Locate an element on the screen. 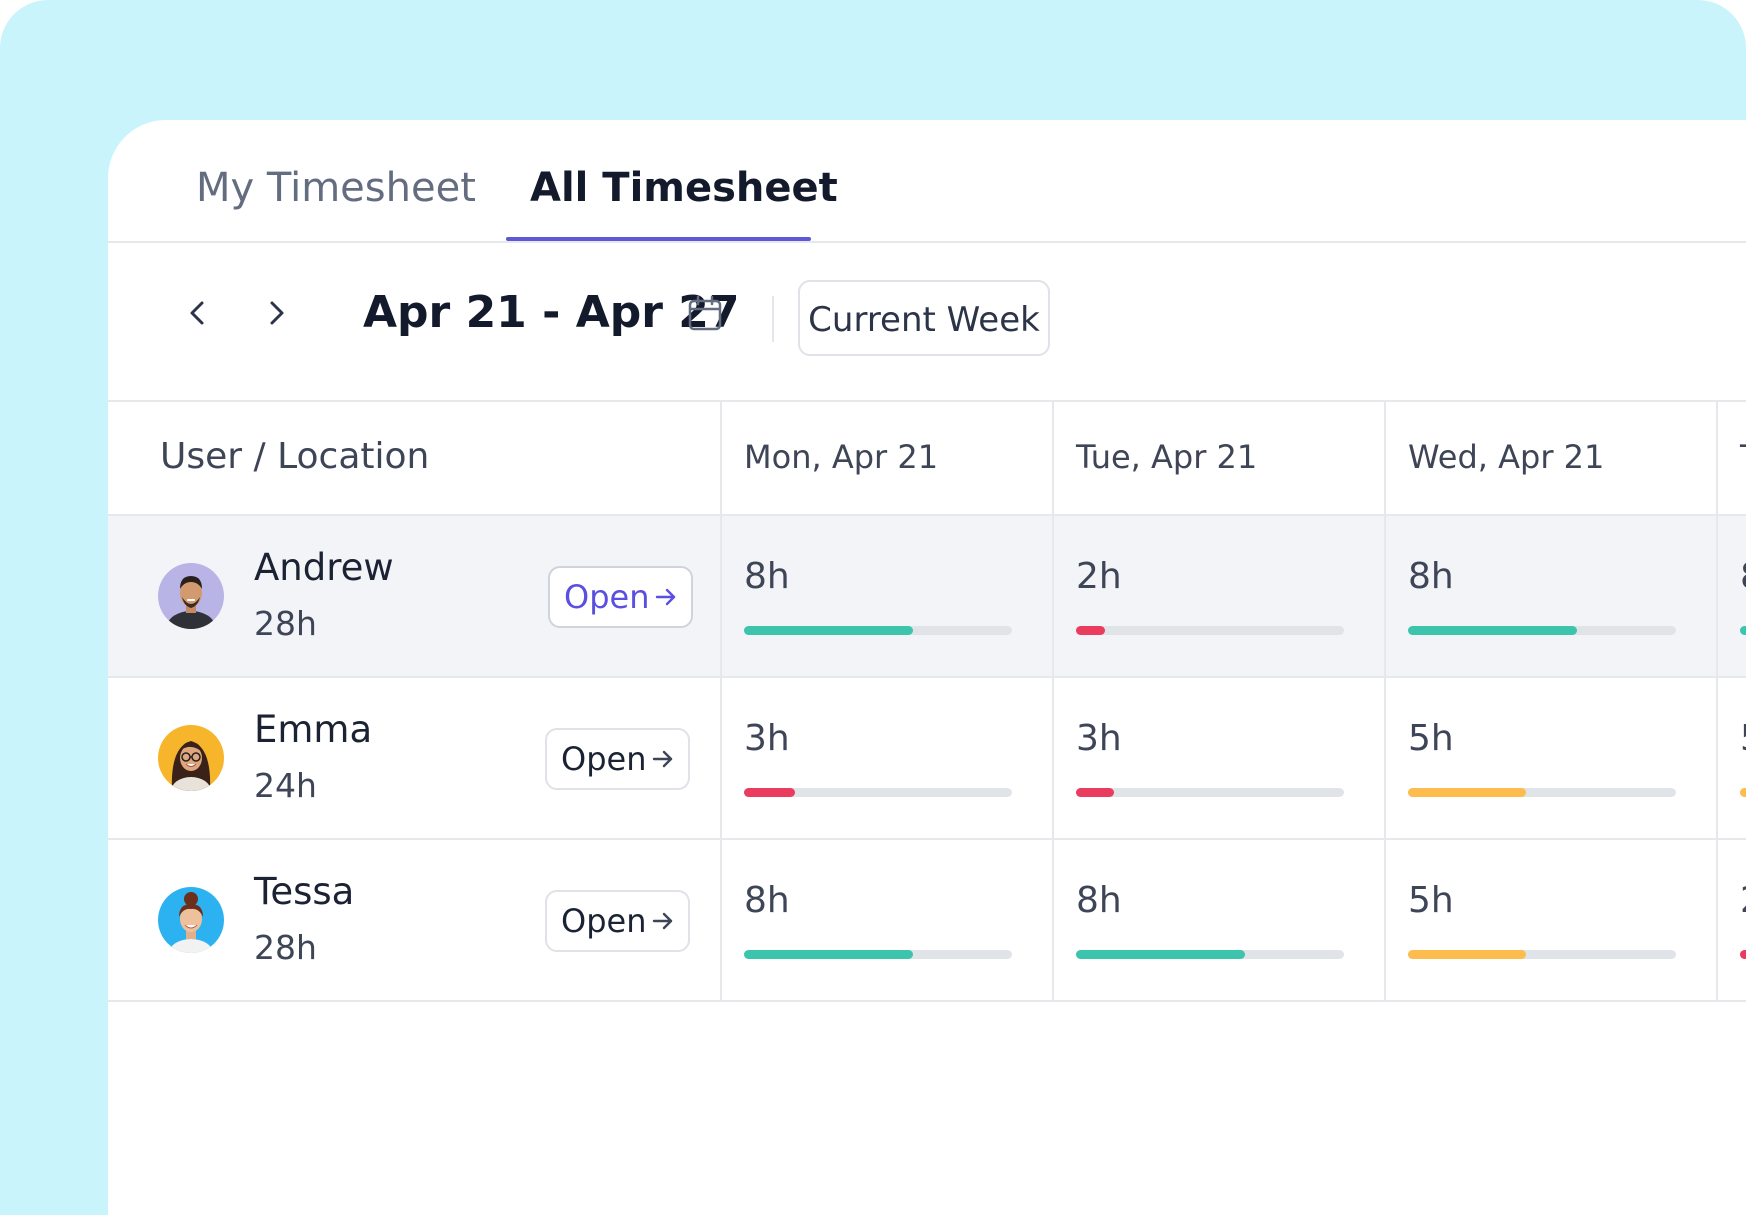 This screenshot has width=1746, height=1215. day-header-label: T is located at coordinates (1743, 457).